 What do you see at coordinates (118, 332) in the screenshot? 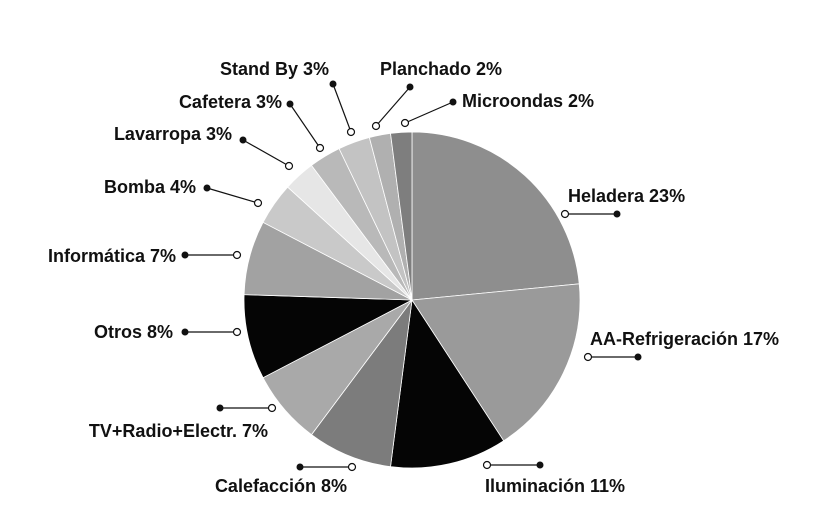
I see `category-name: Otros` at bounding box center [118, 332].